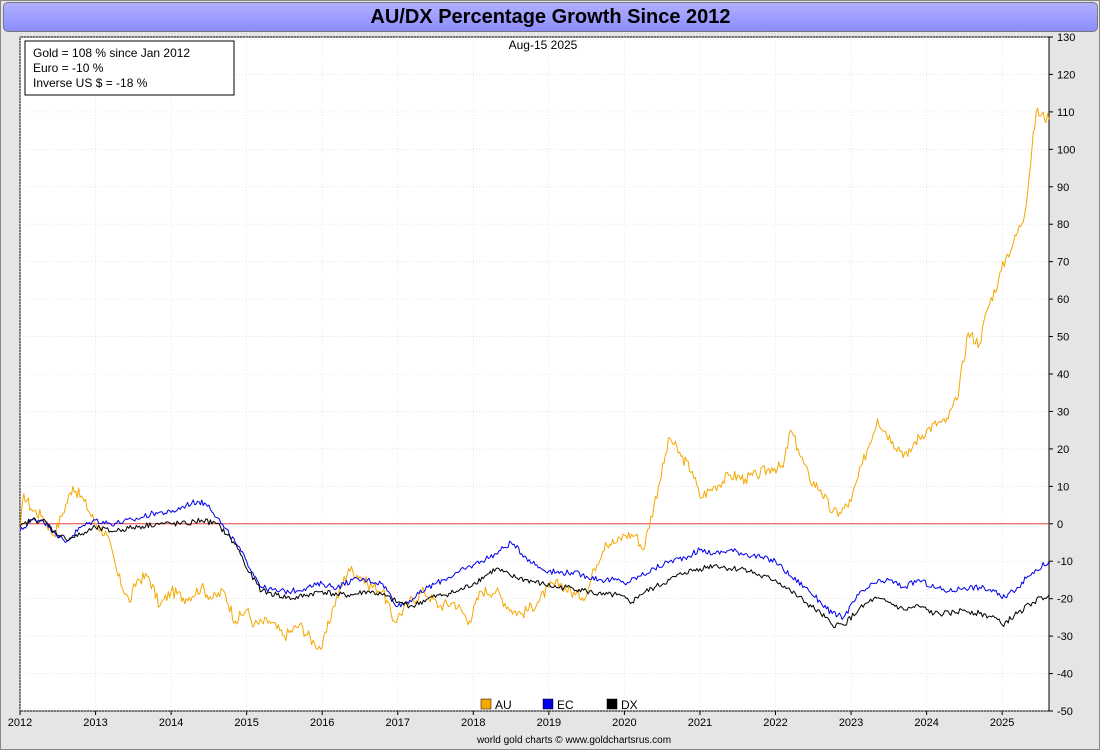 The width and height of the screenshot is (1100, 750). Describe the element at coordinates (1066, 75) in the screenshot. I see `y-tick-label: 120` at that location.